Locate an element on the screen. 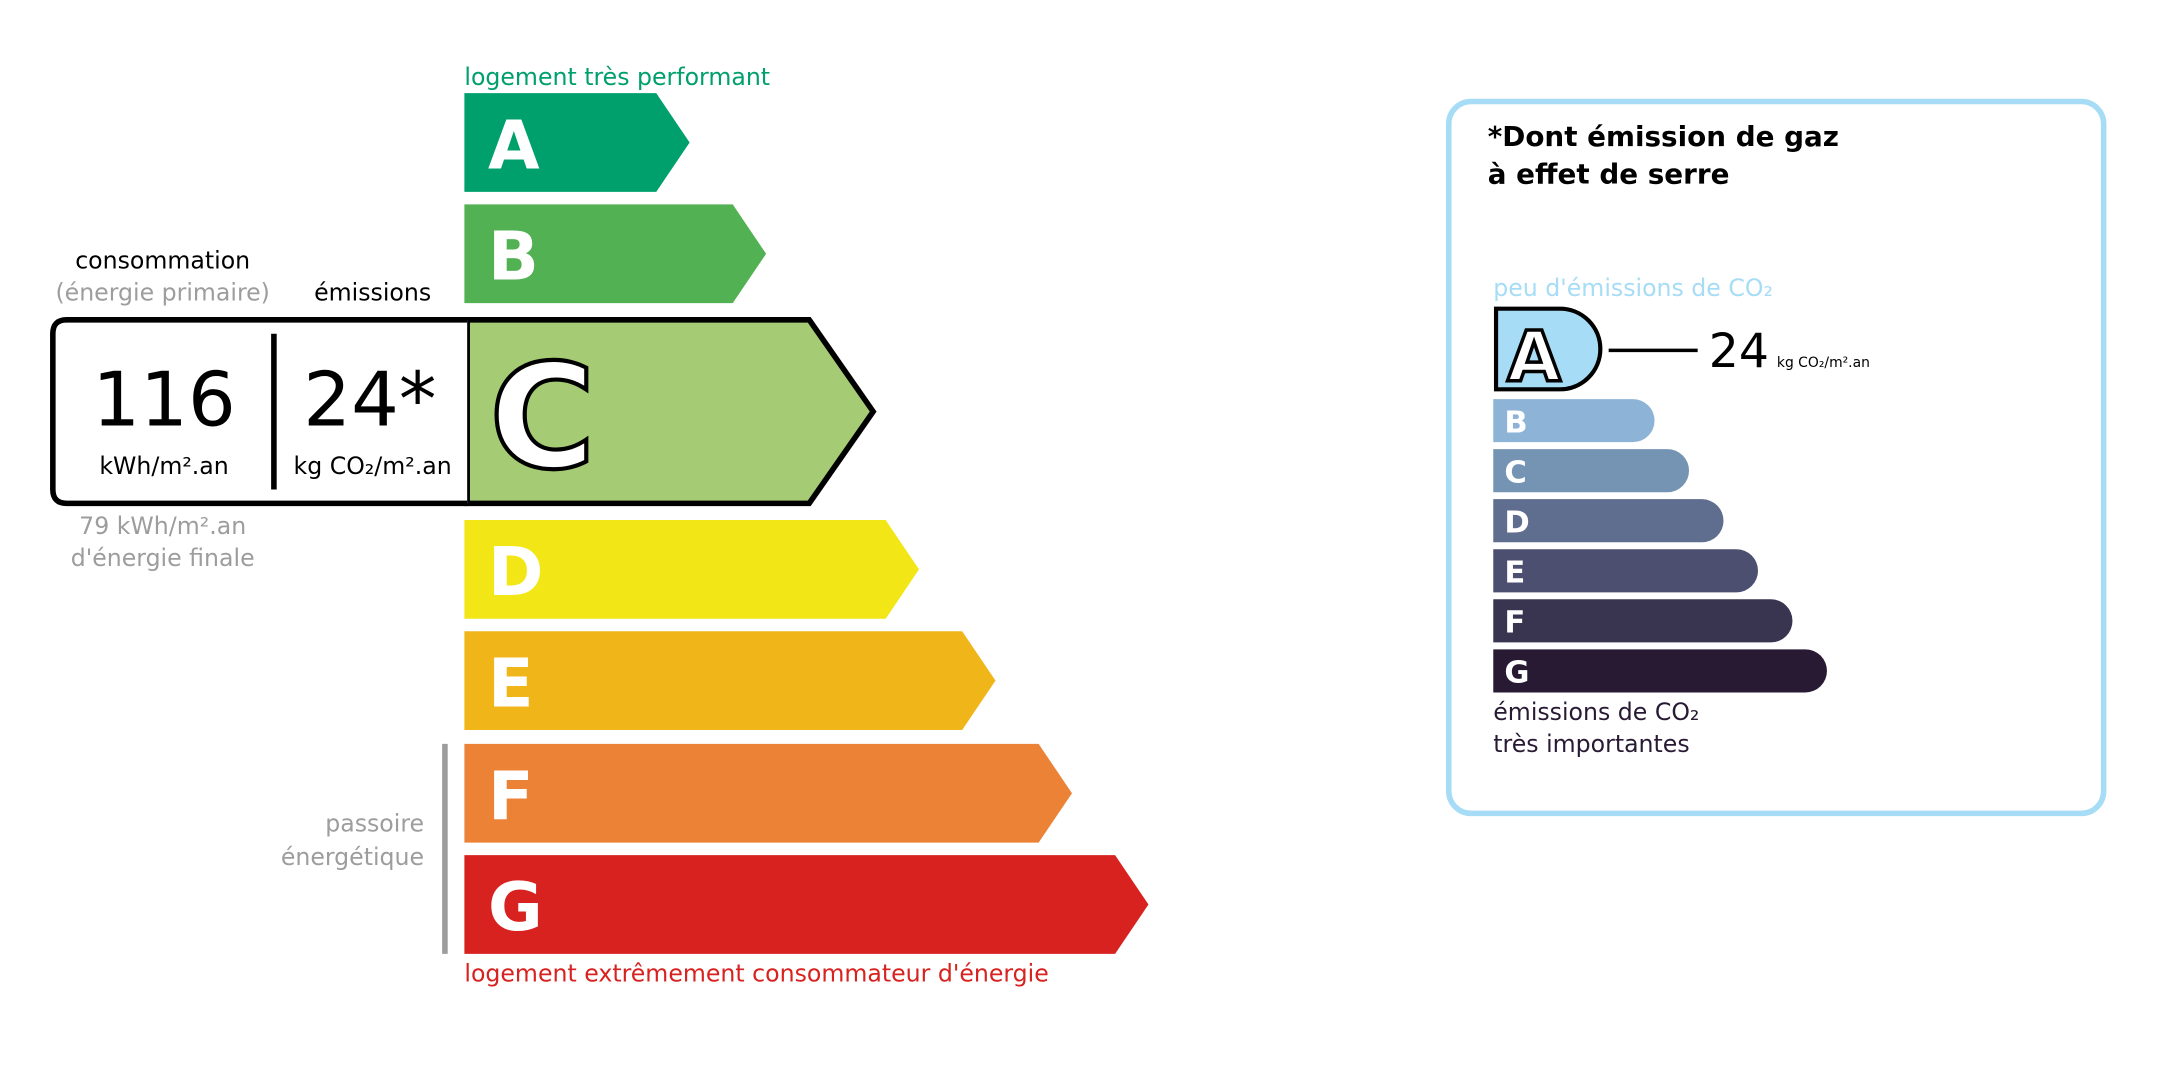  ges-bar-g is located at coordinates (1660, 671).